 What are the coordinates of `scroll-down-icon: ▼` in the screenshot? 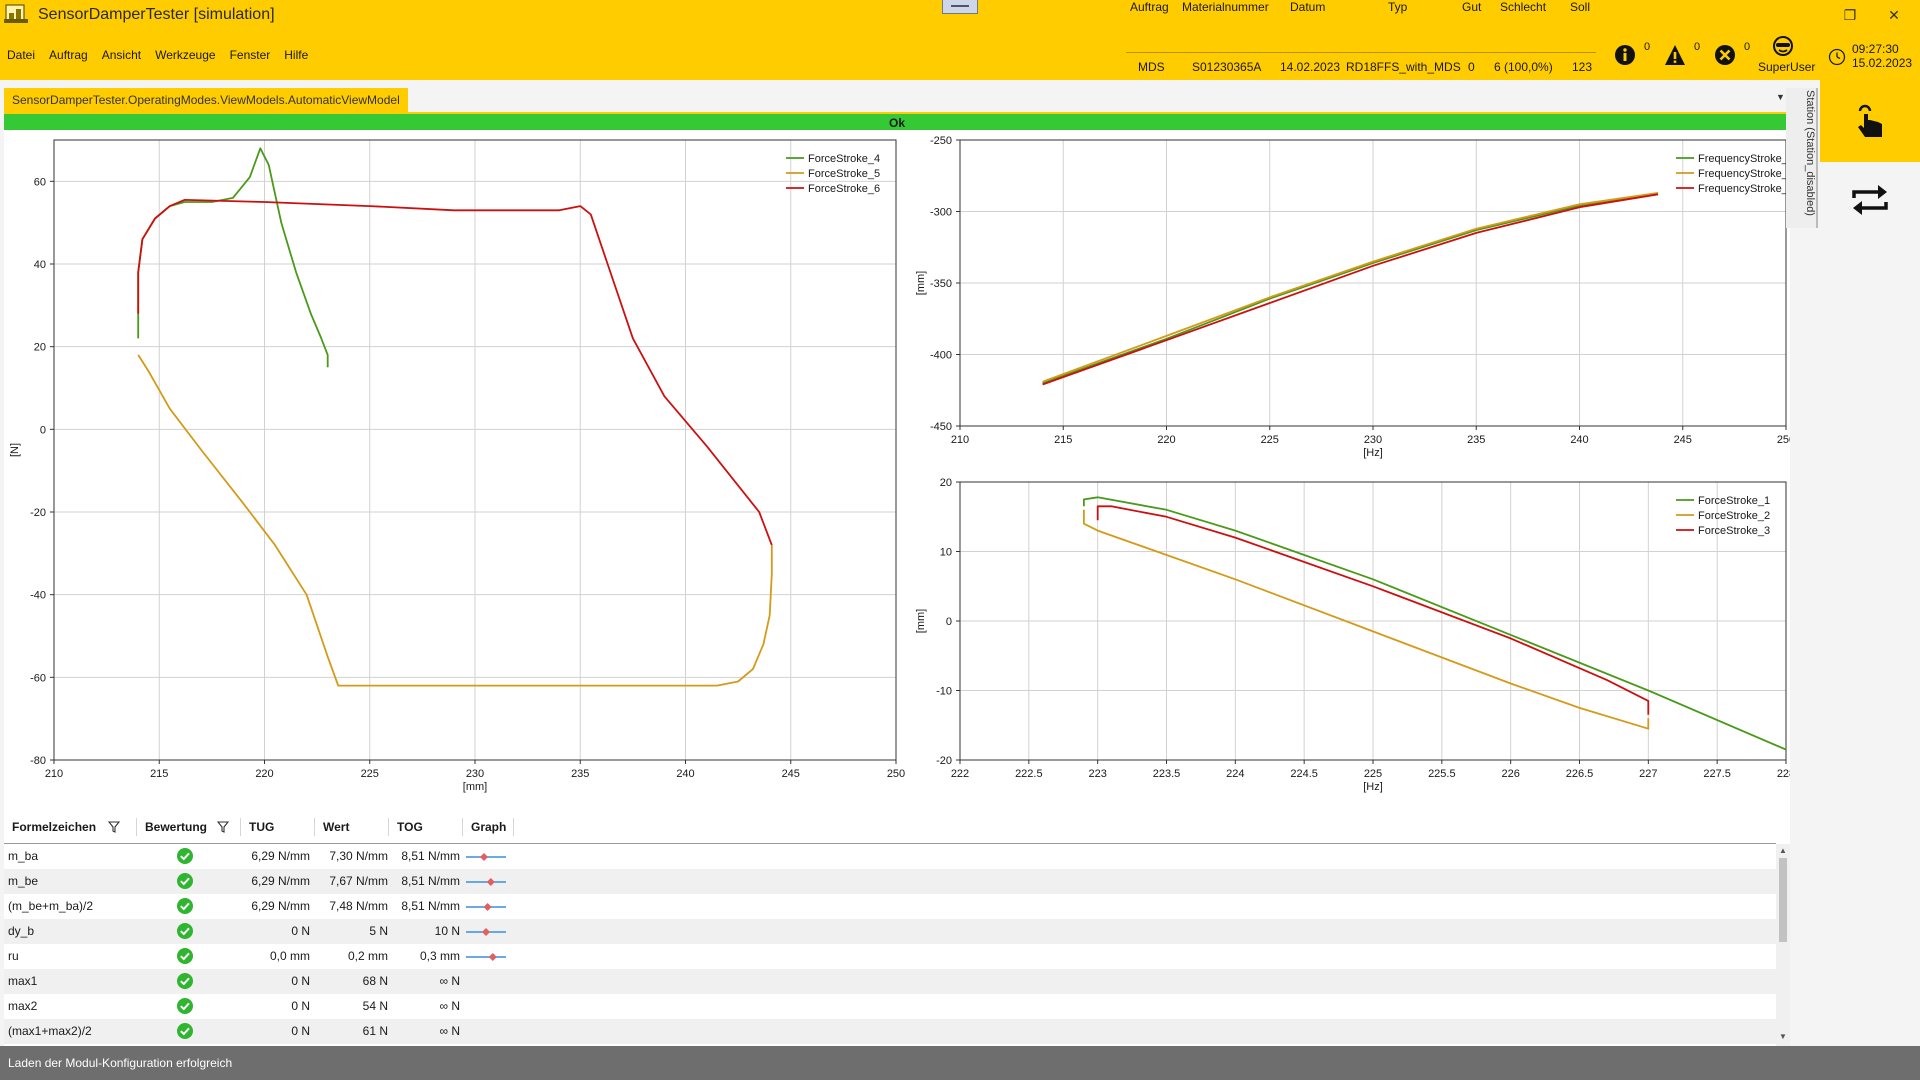 It's located at (1783, 1036).